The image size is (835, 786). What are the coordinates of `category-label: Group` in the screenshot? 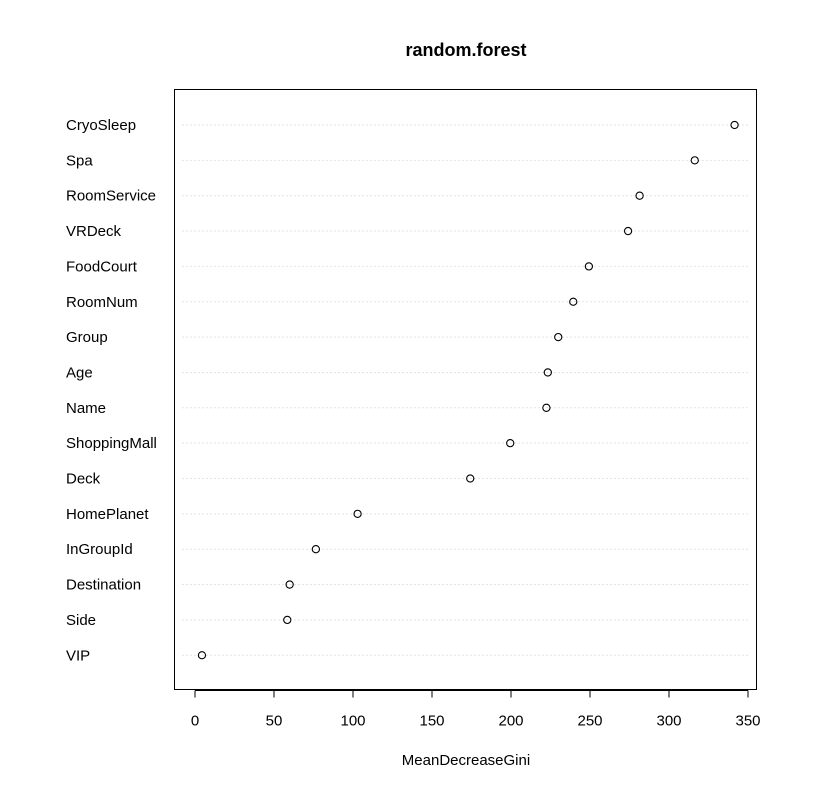 It's located at (87, 337).